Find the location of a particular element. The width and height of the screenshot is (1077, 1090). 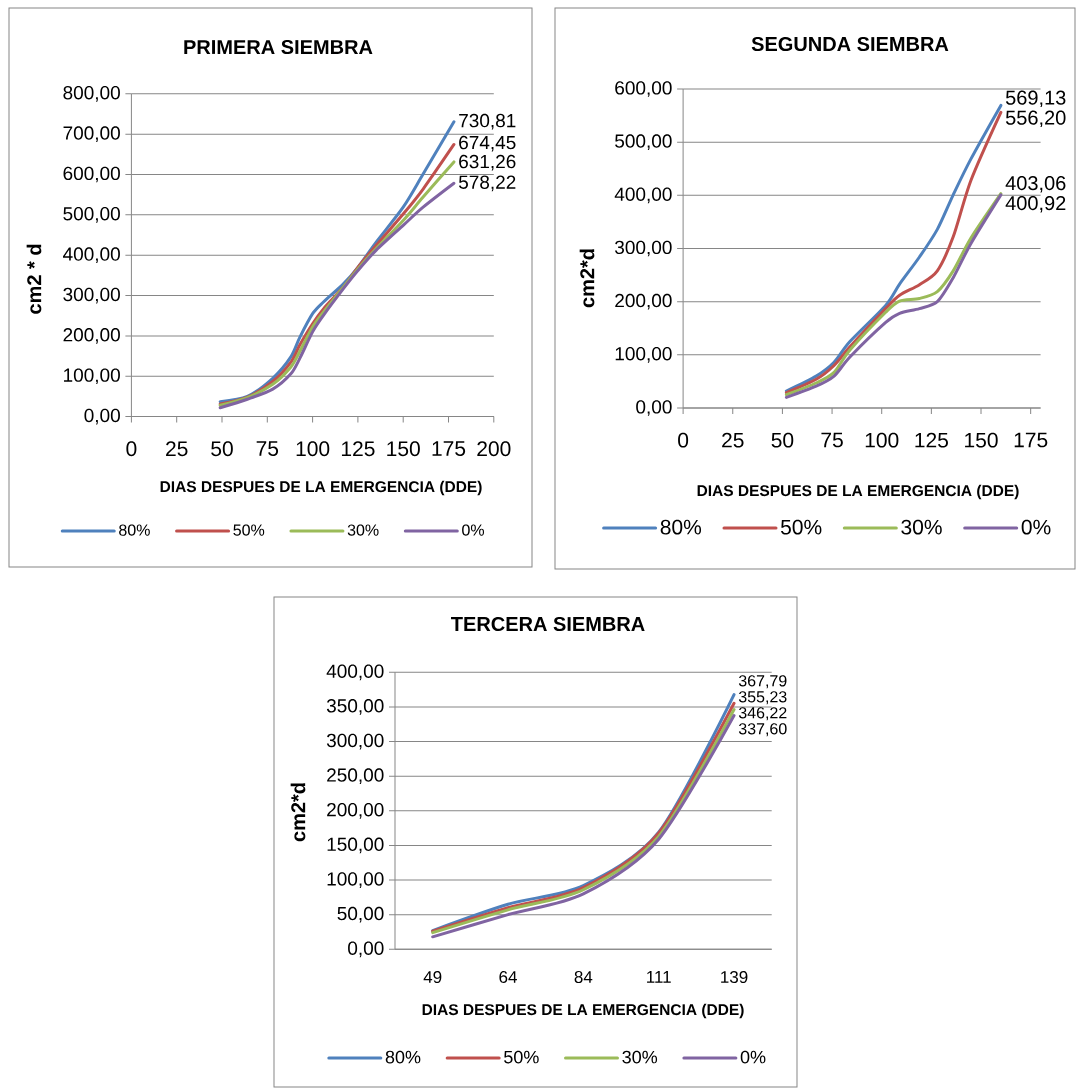

x-tick-label: 139 is located at coordinates (734, 977).